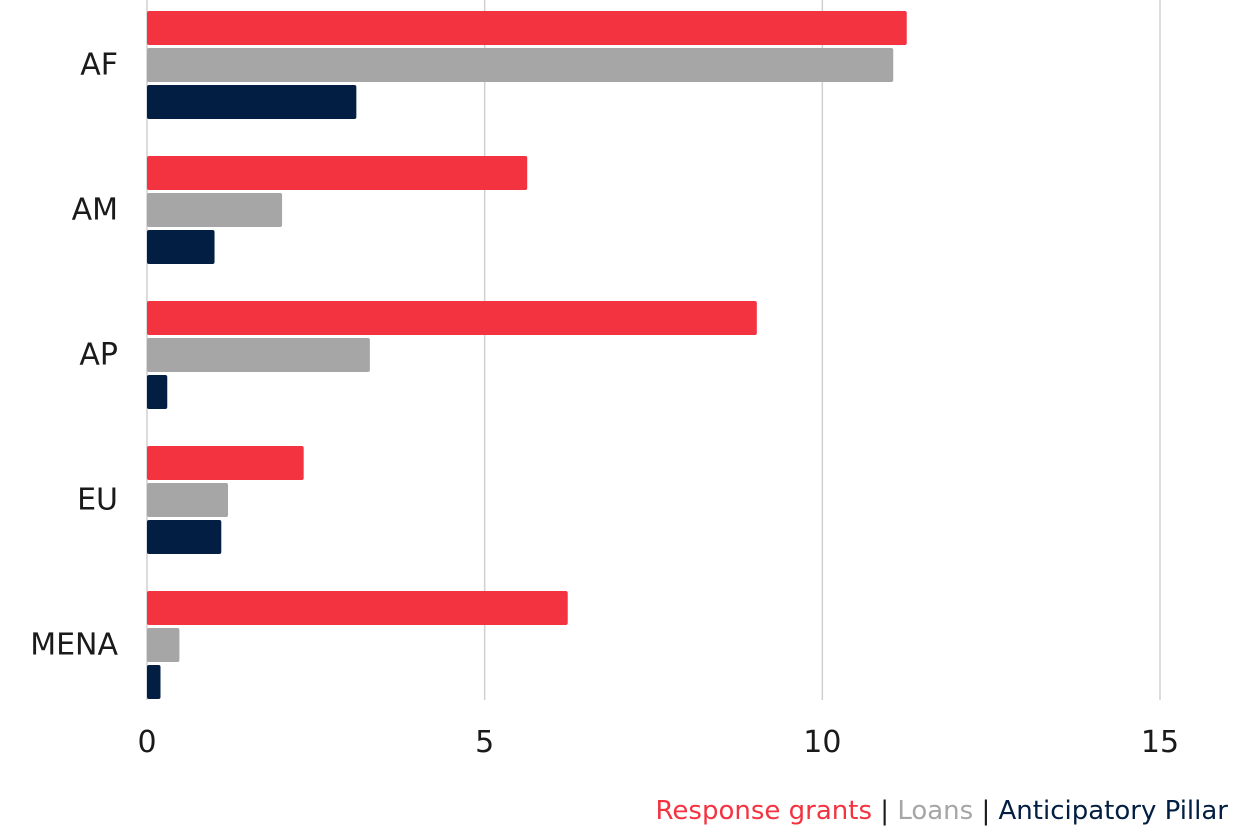 This screenshot has width=1242, height=834. I want to click on x-tick-label-3: 15, so click(1160, 742).